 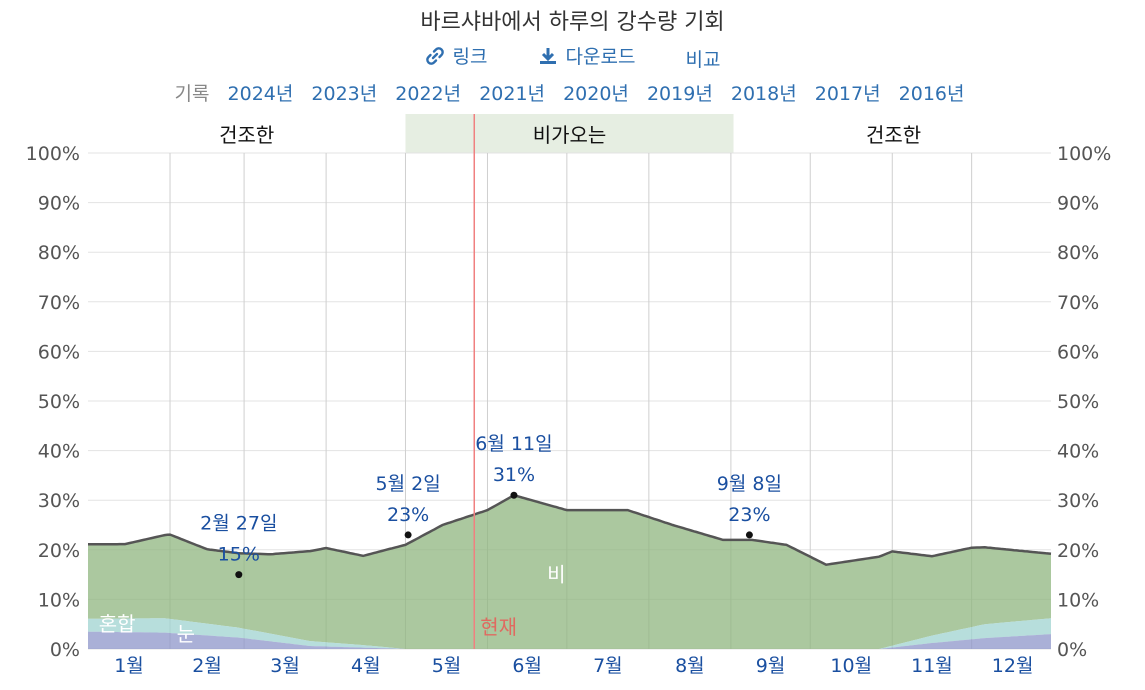 What do you see at coordinates (59, 551) in the screenshot?
I see `y-tick-label-left: 20%` at bounding box center [59, 551].